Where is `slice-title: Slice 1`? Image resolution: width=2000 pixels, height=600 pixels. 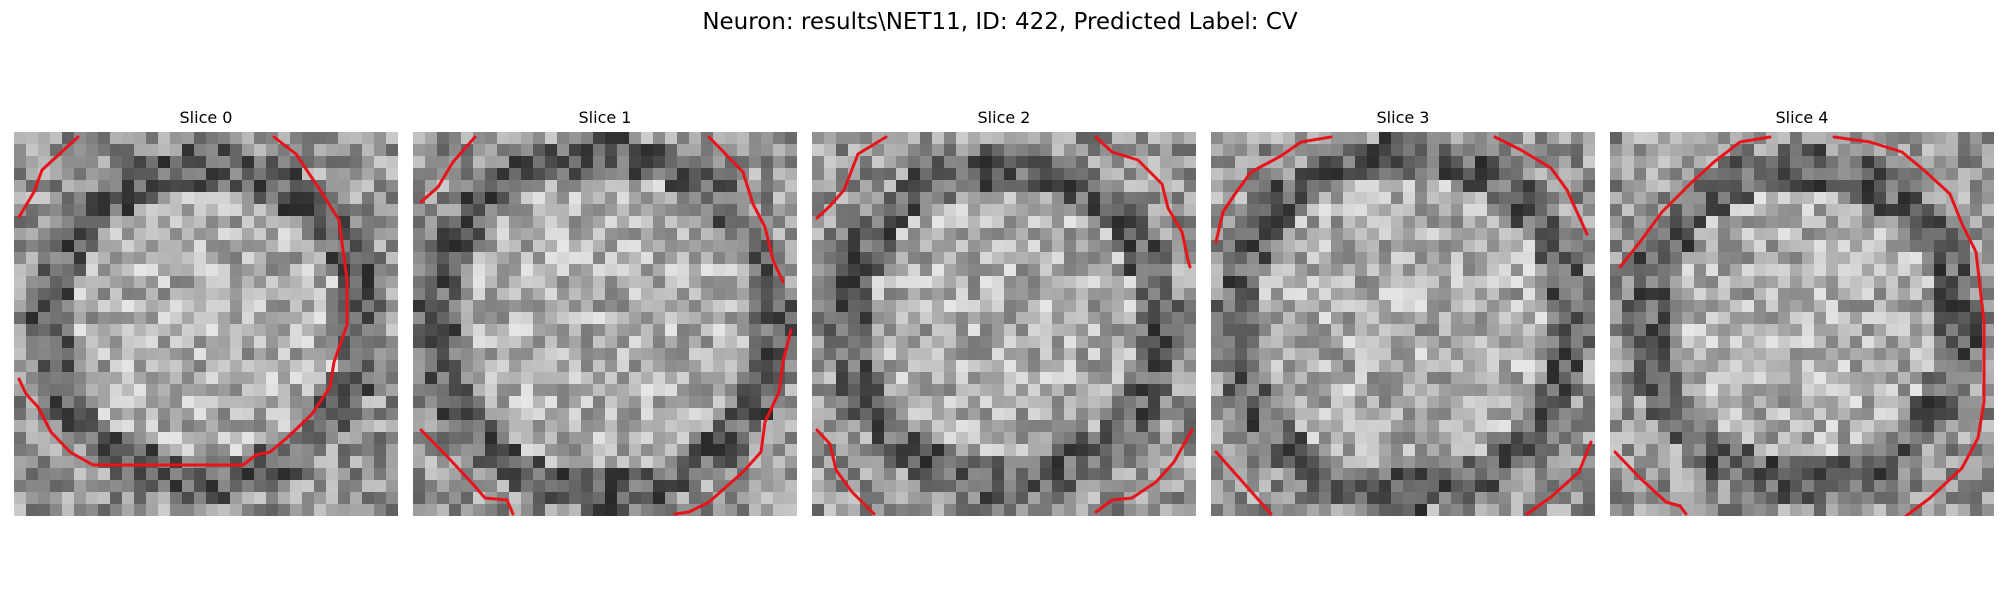 slice-title: Slice 1 is located at coordinates (605, 117).